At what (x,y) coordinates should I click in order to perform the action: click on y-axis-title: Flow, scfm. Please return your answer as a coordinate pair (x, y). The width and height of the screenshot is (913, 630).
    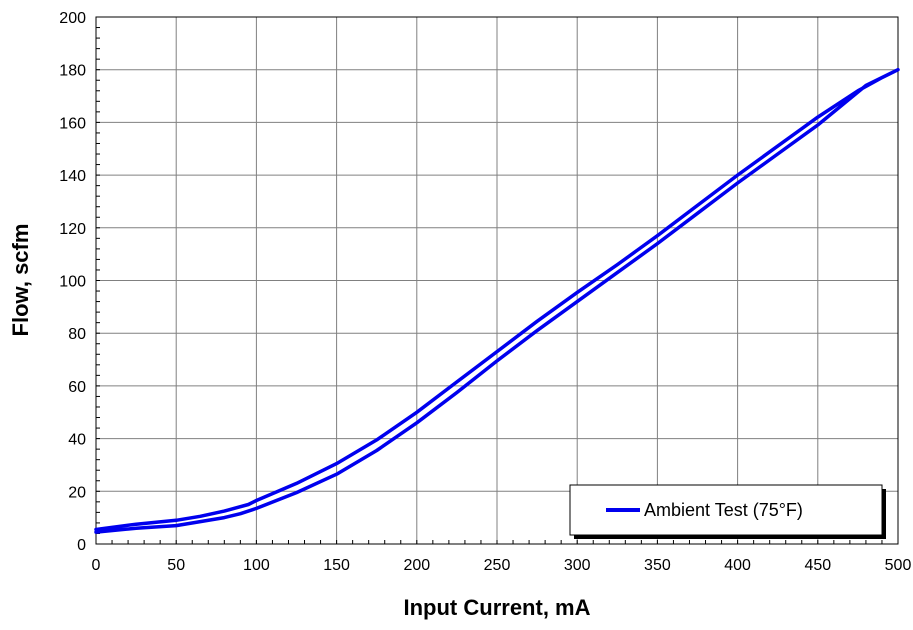
    Looking at the image, I should click on (20, 280).